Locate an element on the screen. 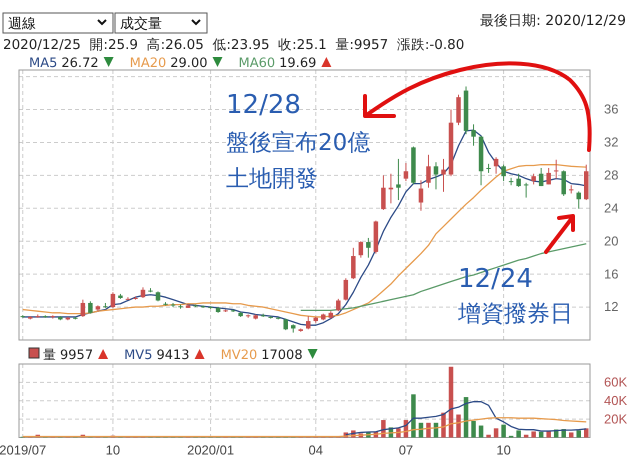 The image size is (641, 467). text: MV20 is located at coordinates (239, 355).